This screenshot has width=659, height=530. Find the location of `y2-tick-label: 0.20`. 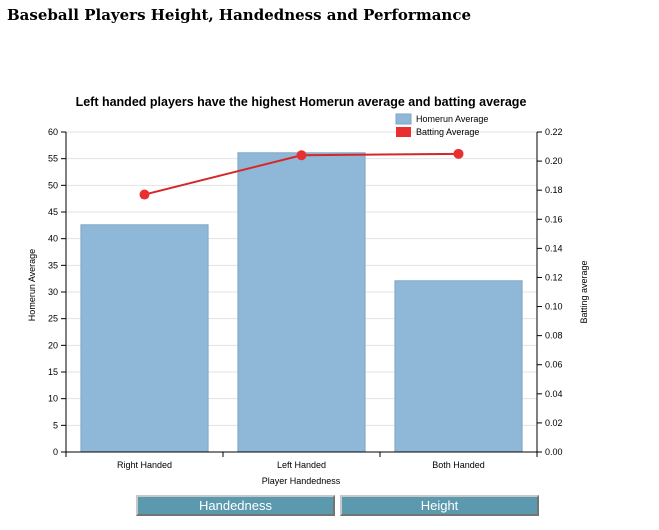

y2-tick-label: 0.20 is located at coordinates (554, 161).